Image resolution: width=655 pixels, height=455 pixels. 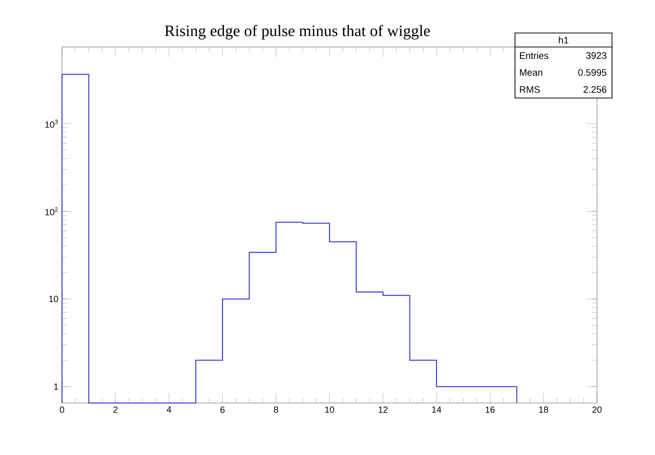 I want to click on annotation: 0.5995, so click(x=592, y=72).